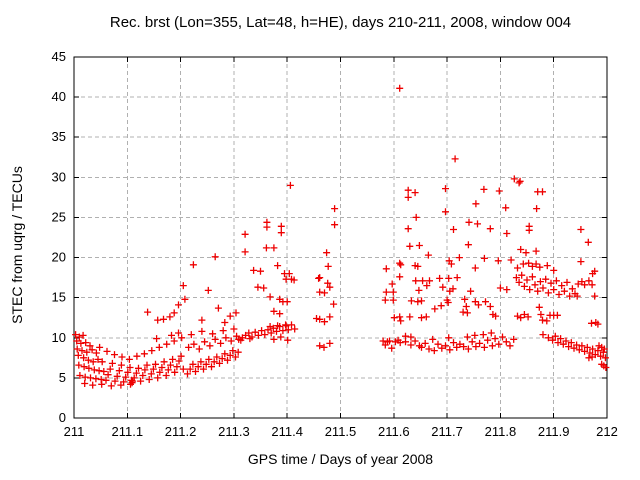  Describe the element at coordinates (59, 176) in the screenshot. I see `svg-text: 30` at that location.